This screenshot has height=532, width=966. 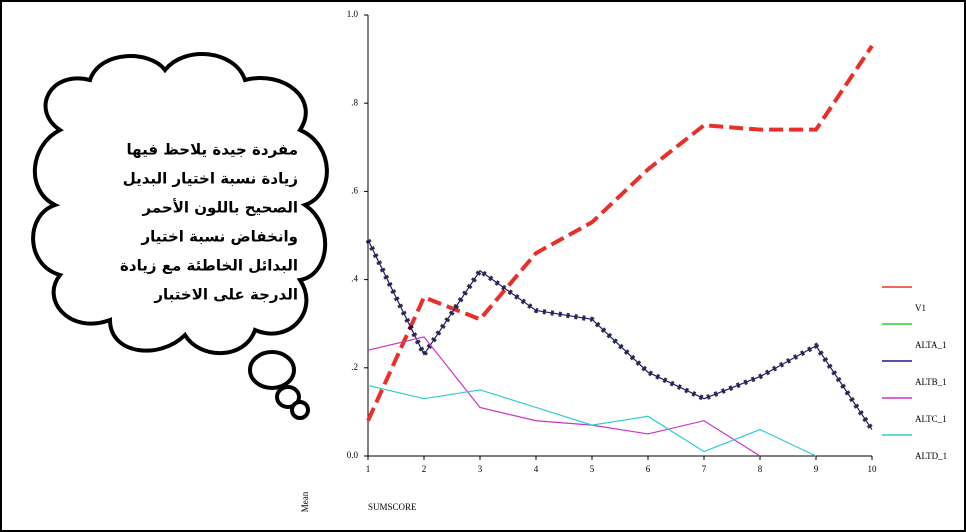 What do you see at coordinates (368, 469) in the screenshot?
I see `x-tick-label: 1` at bounding box center [368, 469].